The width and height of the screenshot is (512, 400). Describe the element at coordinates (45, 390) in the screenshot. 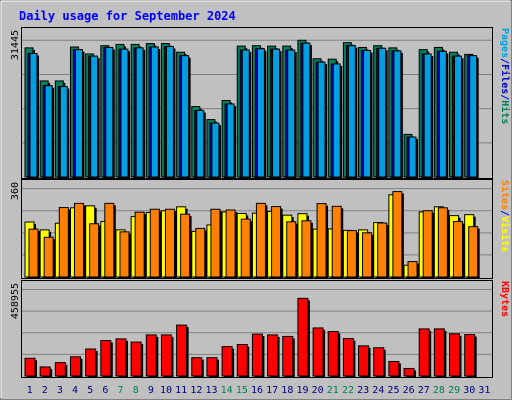

I see `x-tick-label: 2` at that location.